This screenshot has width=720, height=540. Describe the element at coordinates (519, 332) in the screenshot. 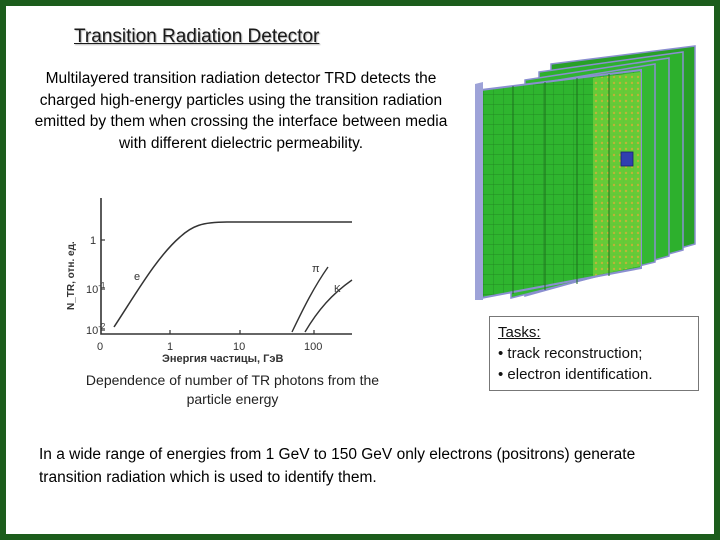

I see `tasks-heading: Tasks:` at that location.